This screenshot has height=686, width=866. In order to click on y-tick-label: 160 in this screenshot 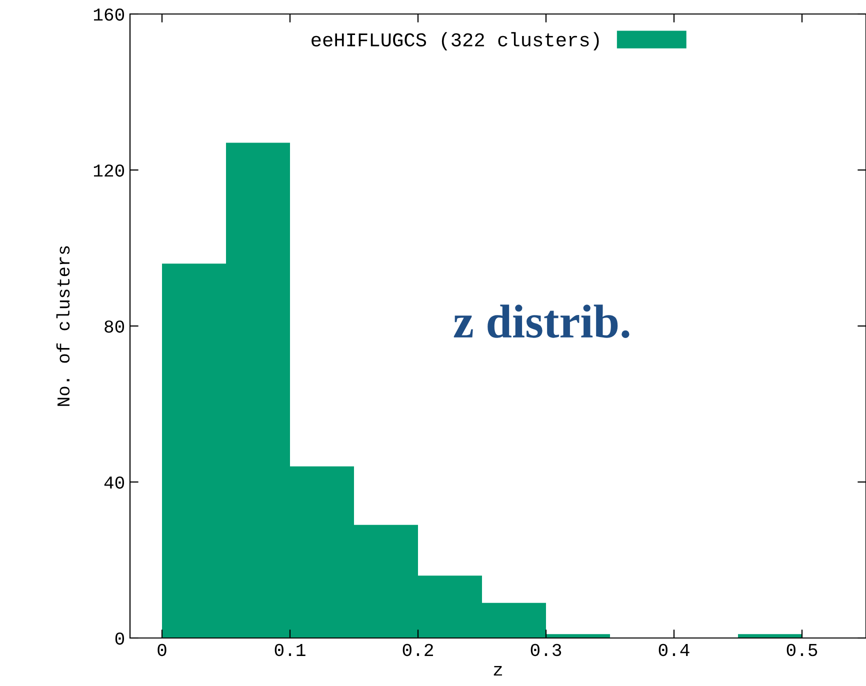, I will do `click(109, 14)`.